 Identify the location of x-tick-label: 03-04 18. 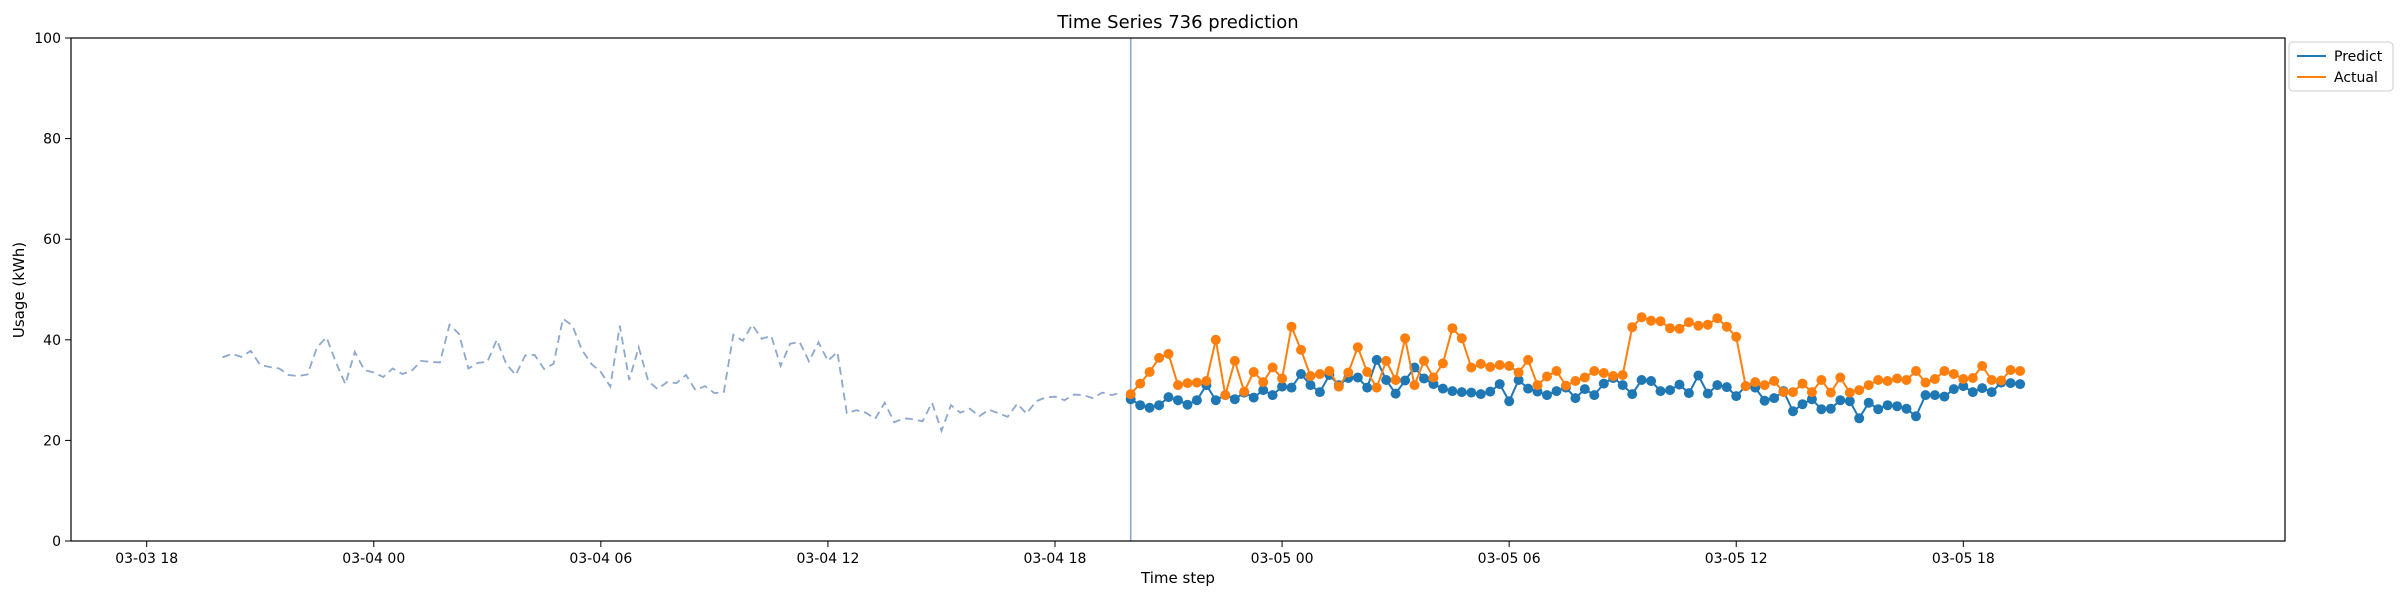
(1055, 559).